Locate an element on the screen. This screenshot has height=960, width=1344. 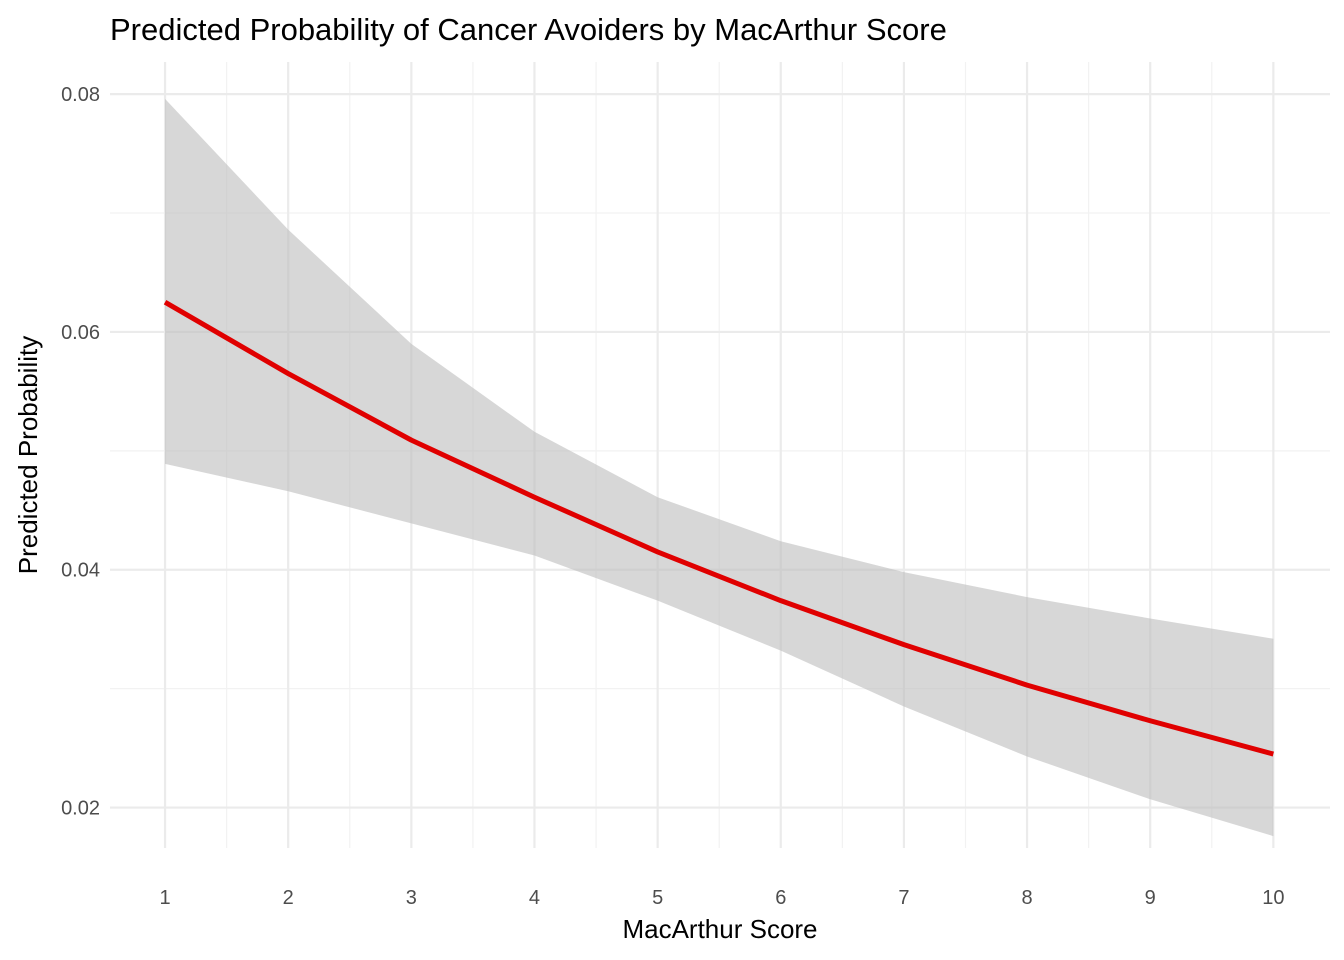
x-tick-label: 7 is located at coordinates (903, 898).